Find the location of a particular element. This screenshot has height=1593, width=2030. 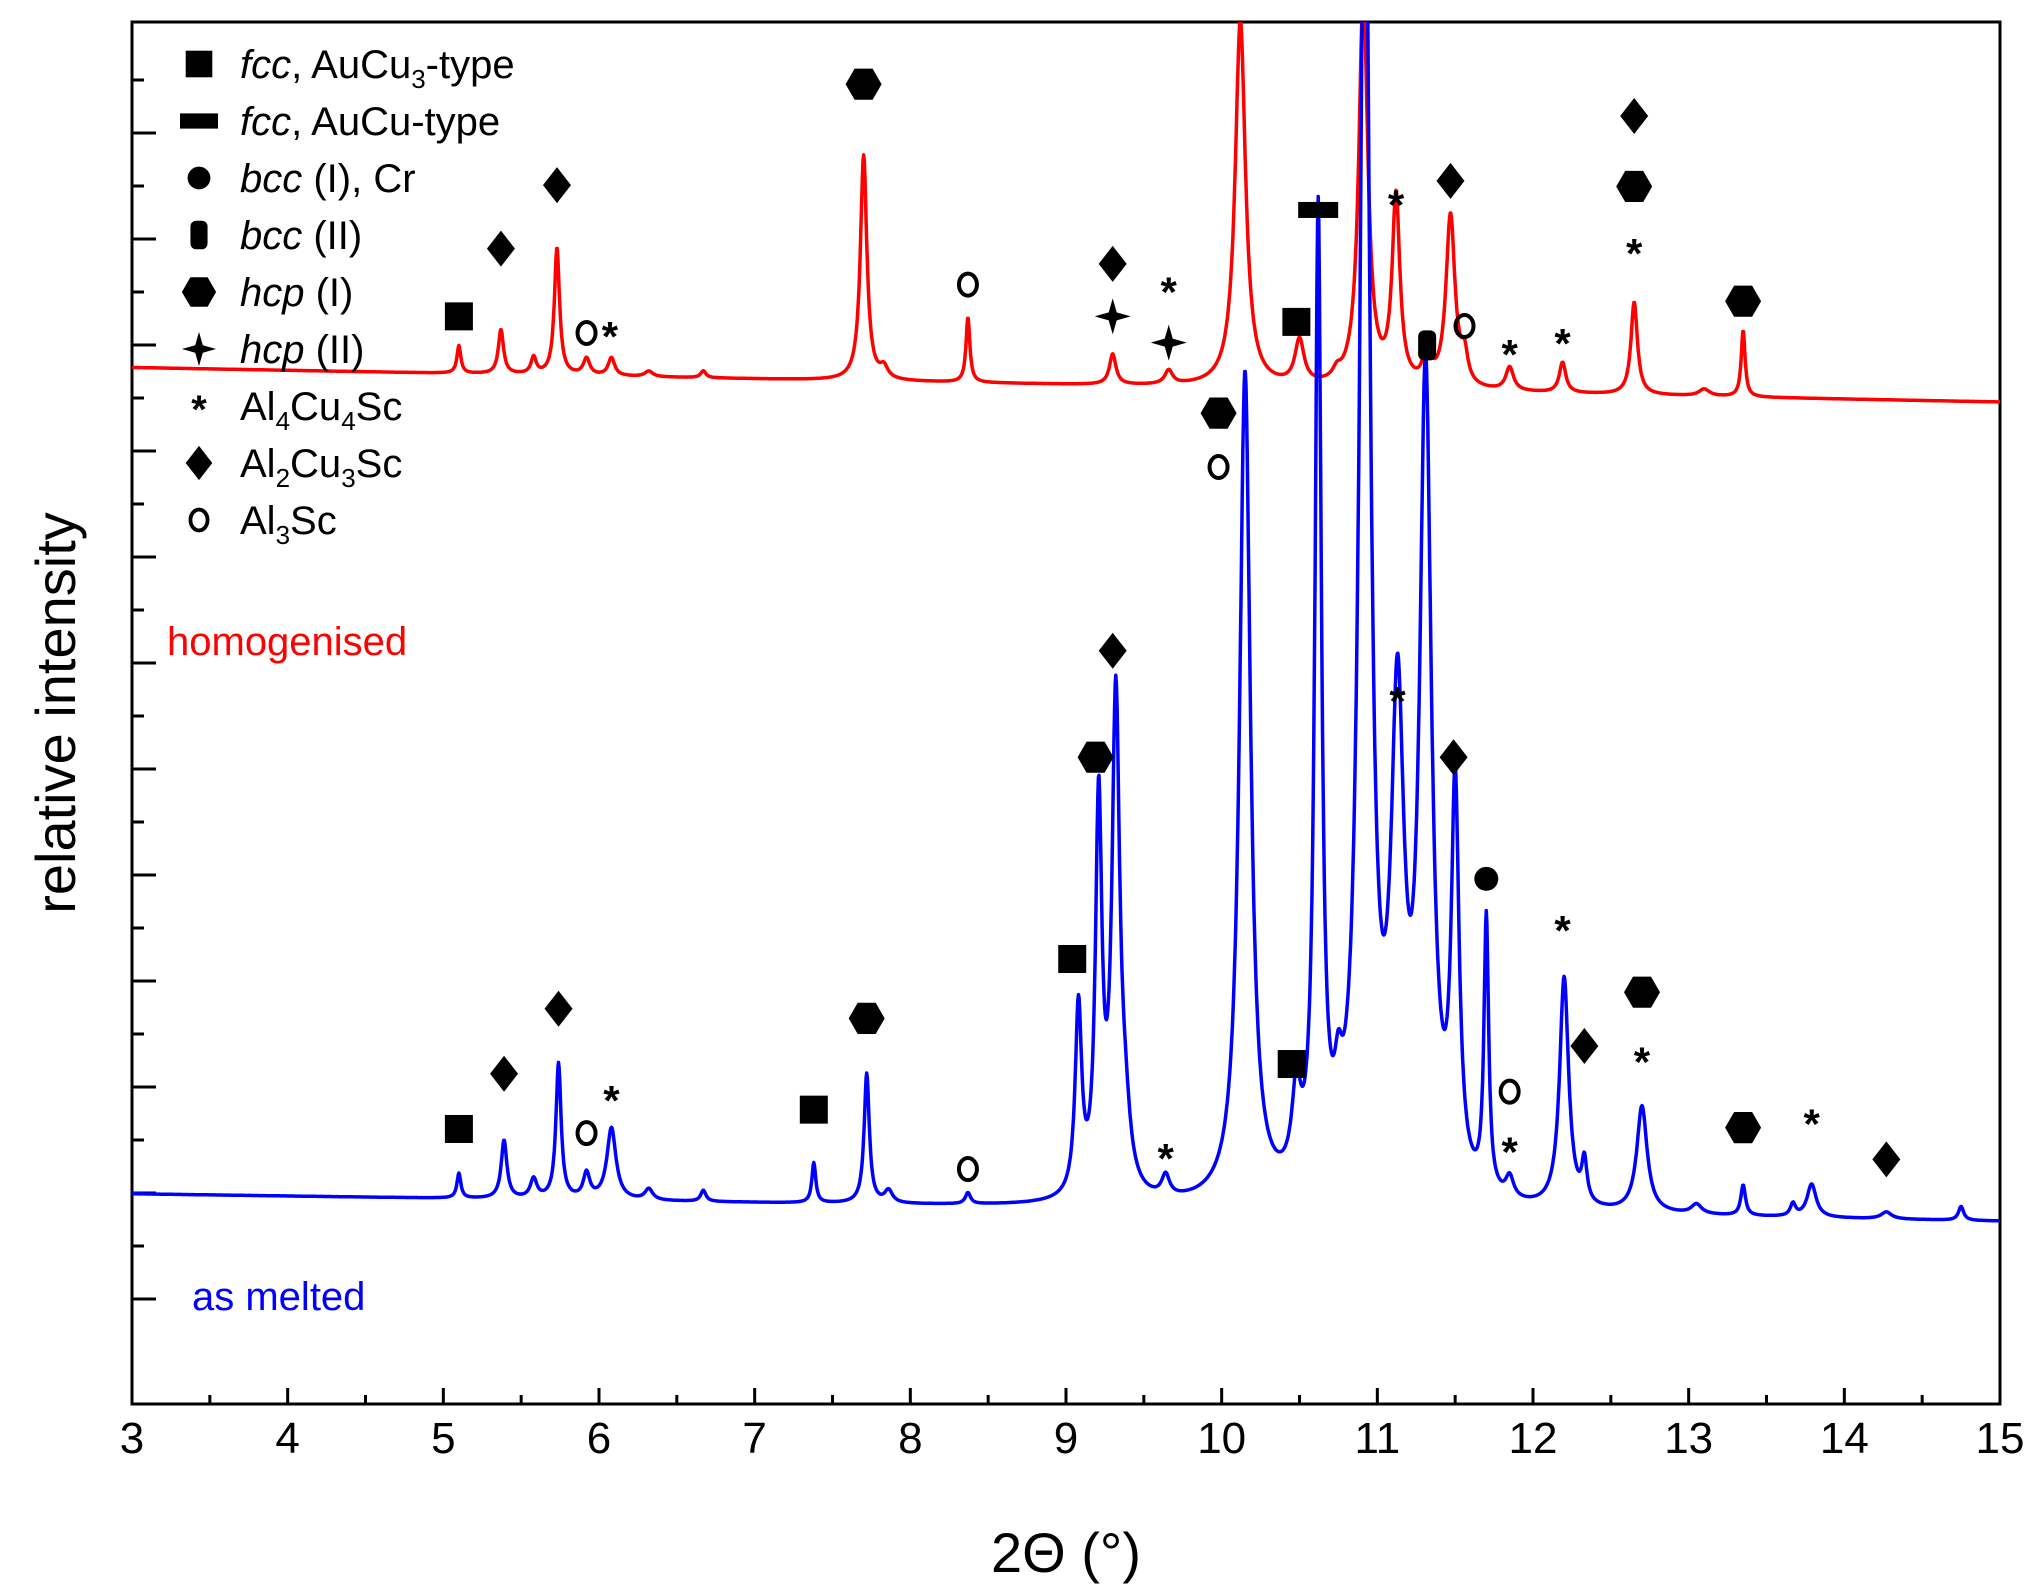

x-tick-label: 12 is located at coordinates (1533, 1438).